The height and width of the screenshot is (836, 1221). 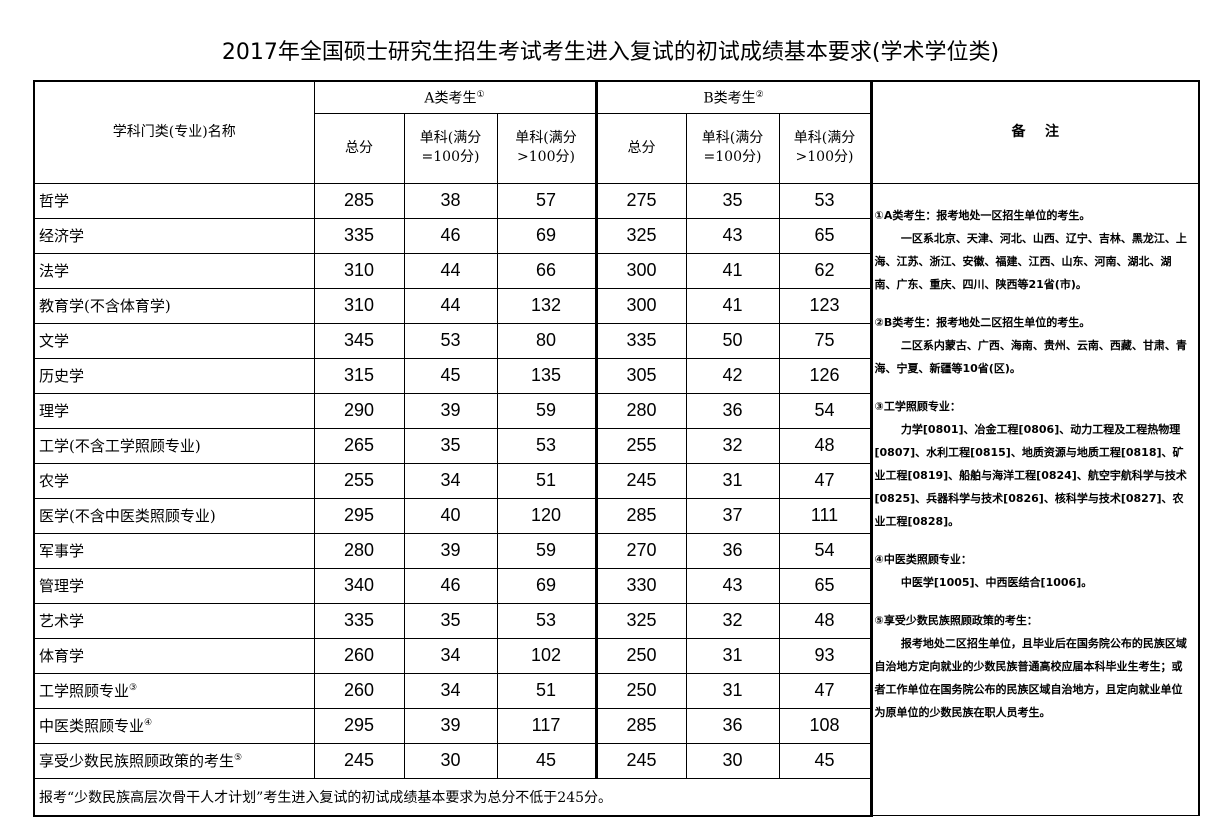 I want to click on table-row: 经济学 335 46 69 325 43 65, so click(x=616, y=235).